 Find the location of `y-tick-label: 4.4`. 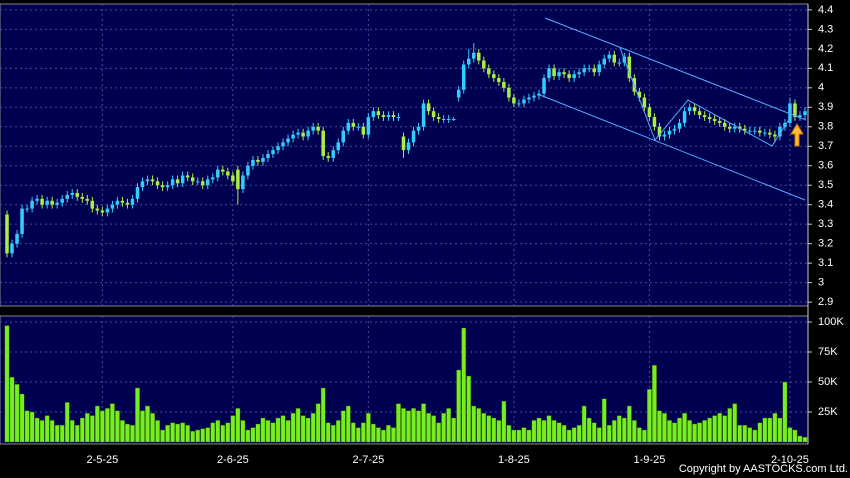

y-tick-label: 4.4 is located at coordinates (825, 10).